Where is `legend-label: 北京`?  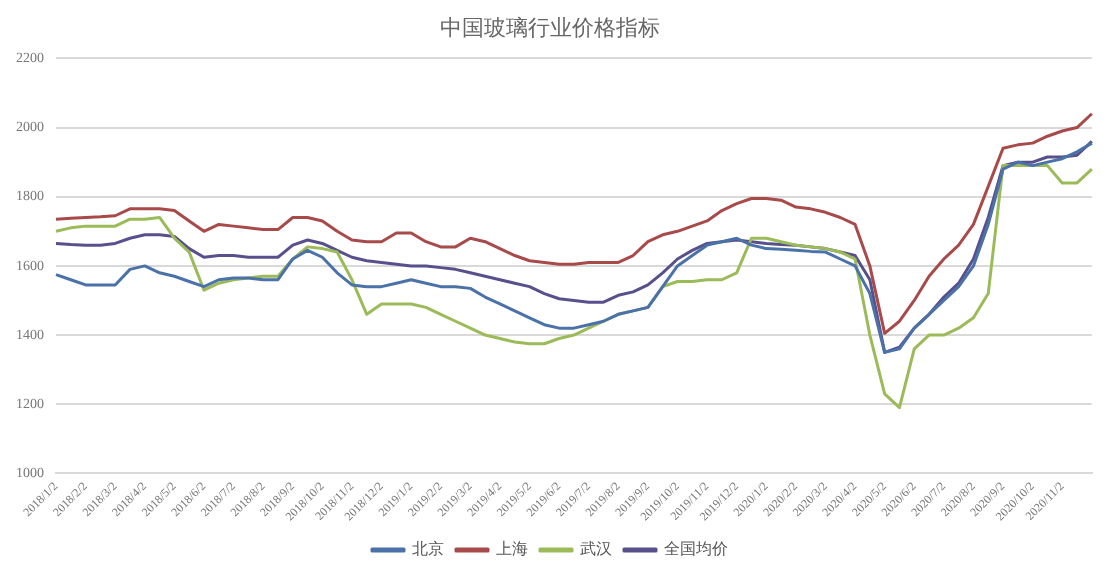
legend-label: 北京 is located at coordinates (428, 549).